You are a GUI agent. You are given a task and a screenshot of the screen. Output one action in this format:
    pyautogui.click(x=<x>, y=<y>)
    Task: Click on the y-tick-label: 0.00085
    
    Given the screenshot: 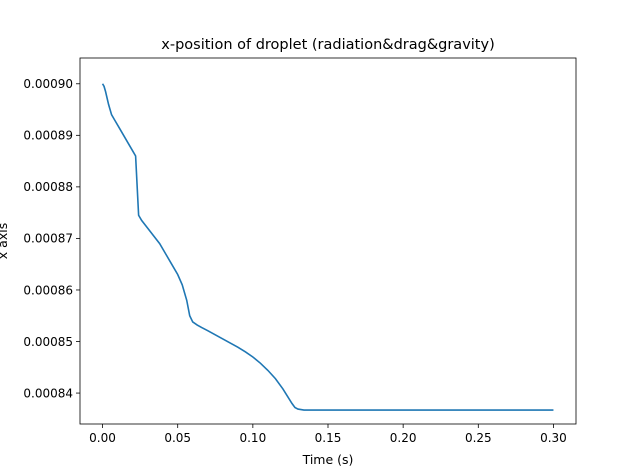 What is the action you would take?
    pyautogui.click(x=48, y=342)
    